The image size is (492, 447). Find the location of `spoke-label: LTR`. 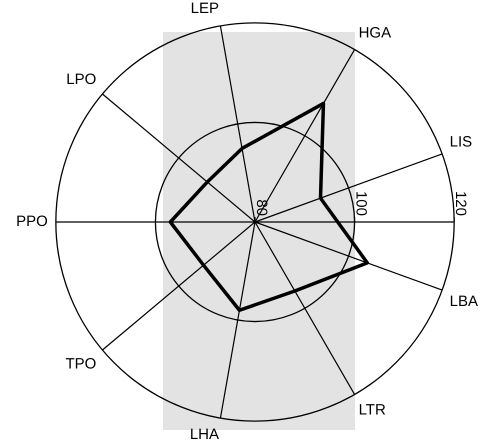

spoke-label: LTR is located at coordinates (372, 410).